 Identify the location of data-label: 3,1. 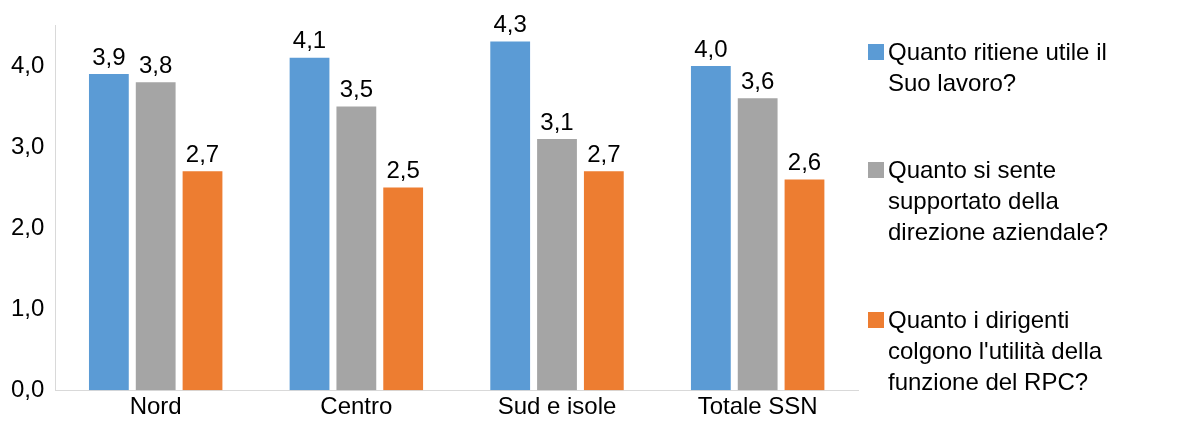
(557, 121).